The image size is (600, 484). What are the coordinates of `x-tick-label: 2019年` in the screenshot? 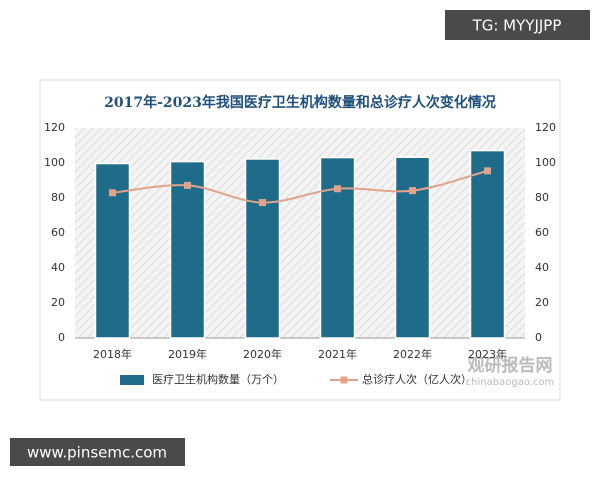 It's located at (187, 354).